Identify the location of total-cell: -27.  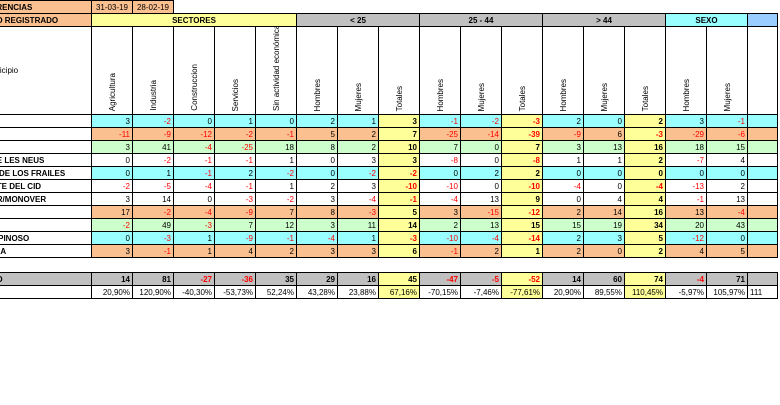
(194, 279).